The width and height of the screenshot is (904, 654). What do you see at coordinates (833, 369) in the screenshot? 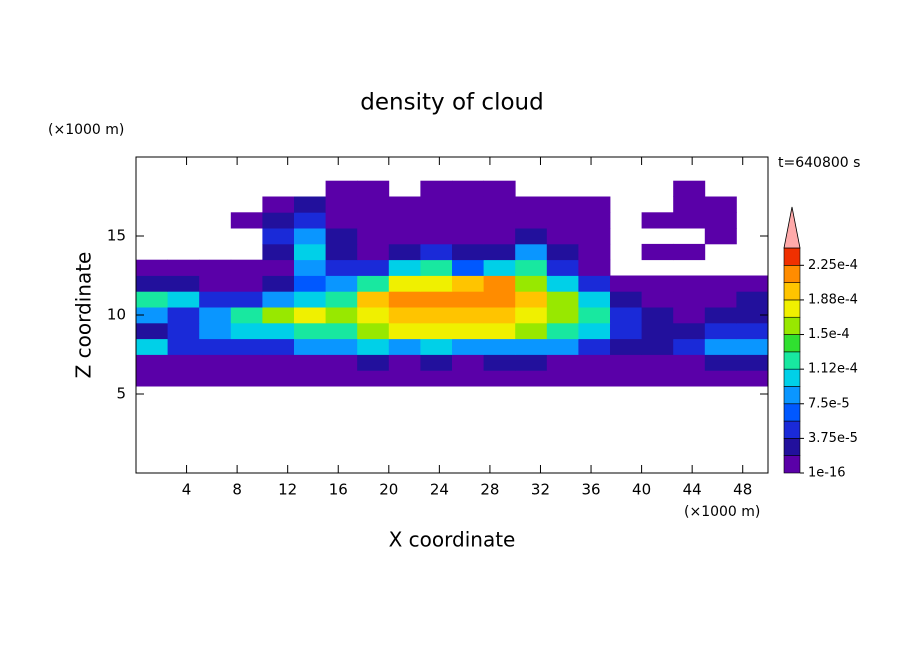
I see `colorbar-tick-label: 1.12e-4` at bounding box center [833, 369].